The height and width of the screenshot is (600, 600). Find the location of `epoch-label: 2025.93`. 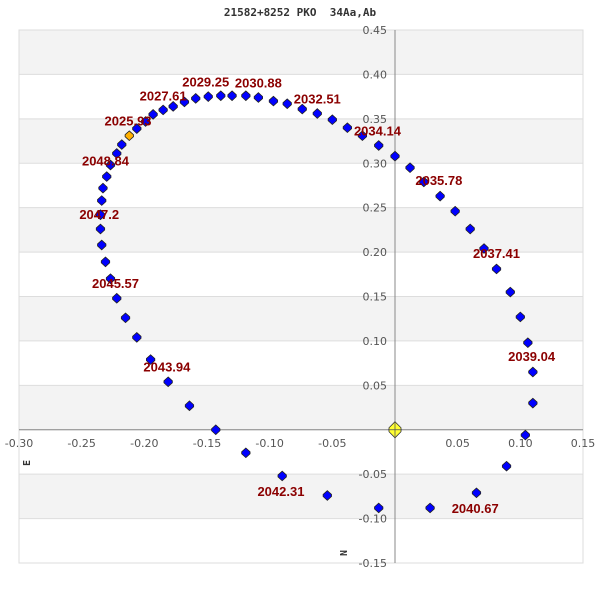

epoch-label: 2025.93 is located at coordinates (128, 121).